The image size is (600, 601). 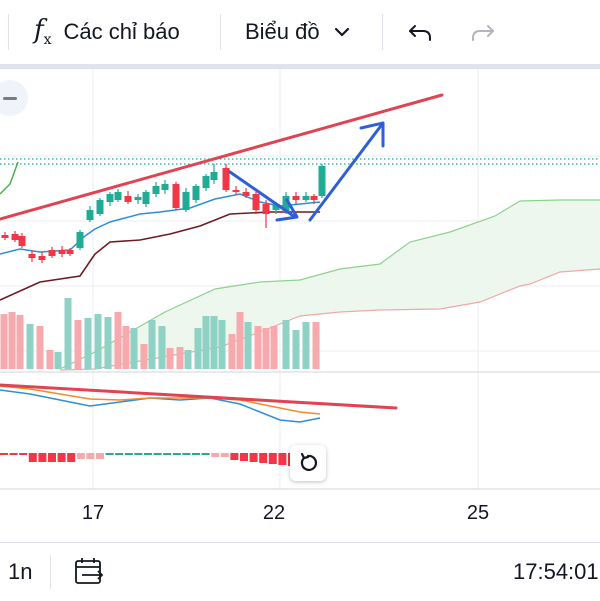 I want to click on volume-bars, so click(x=160, y=333).